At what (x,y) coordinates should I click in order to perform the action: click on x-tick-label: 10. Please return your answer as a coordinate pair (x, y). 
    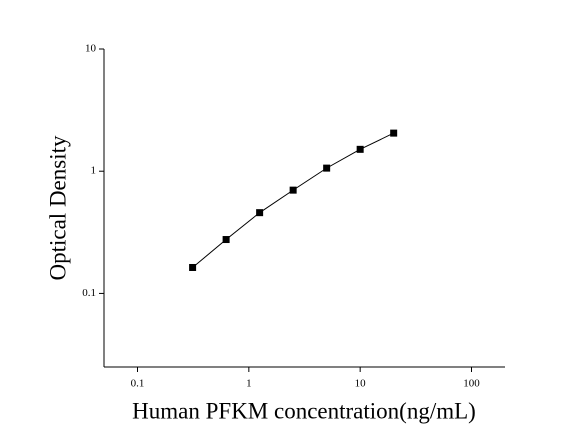
    Looking at the image, I should click on (361, 384).